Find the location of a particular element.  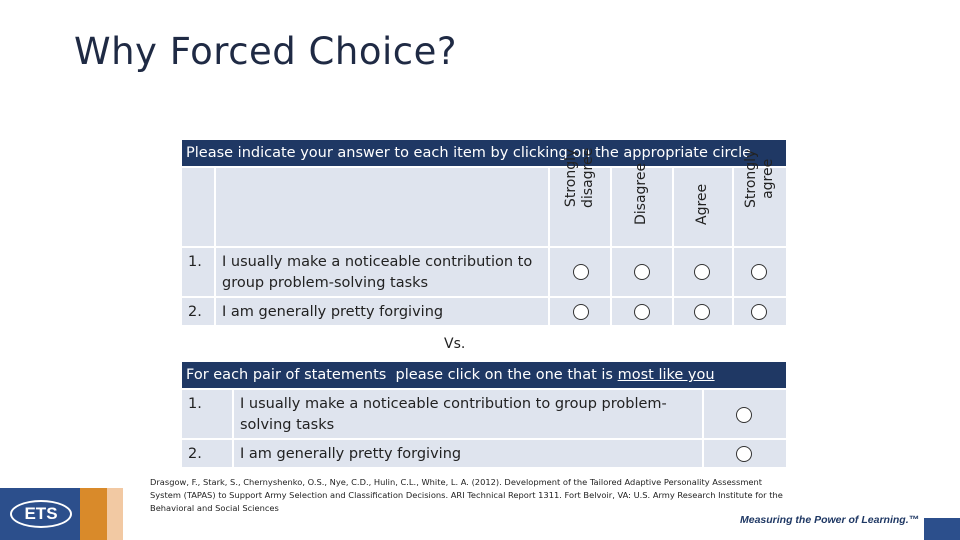

vs-label: Vs. is located at coordinates (455, 344).